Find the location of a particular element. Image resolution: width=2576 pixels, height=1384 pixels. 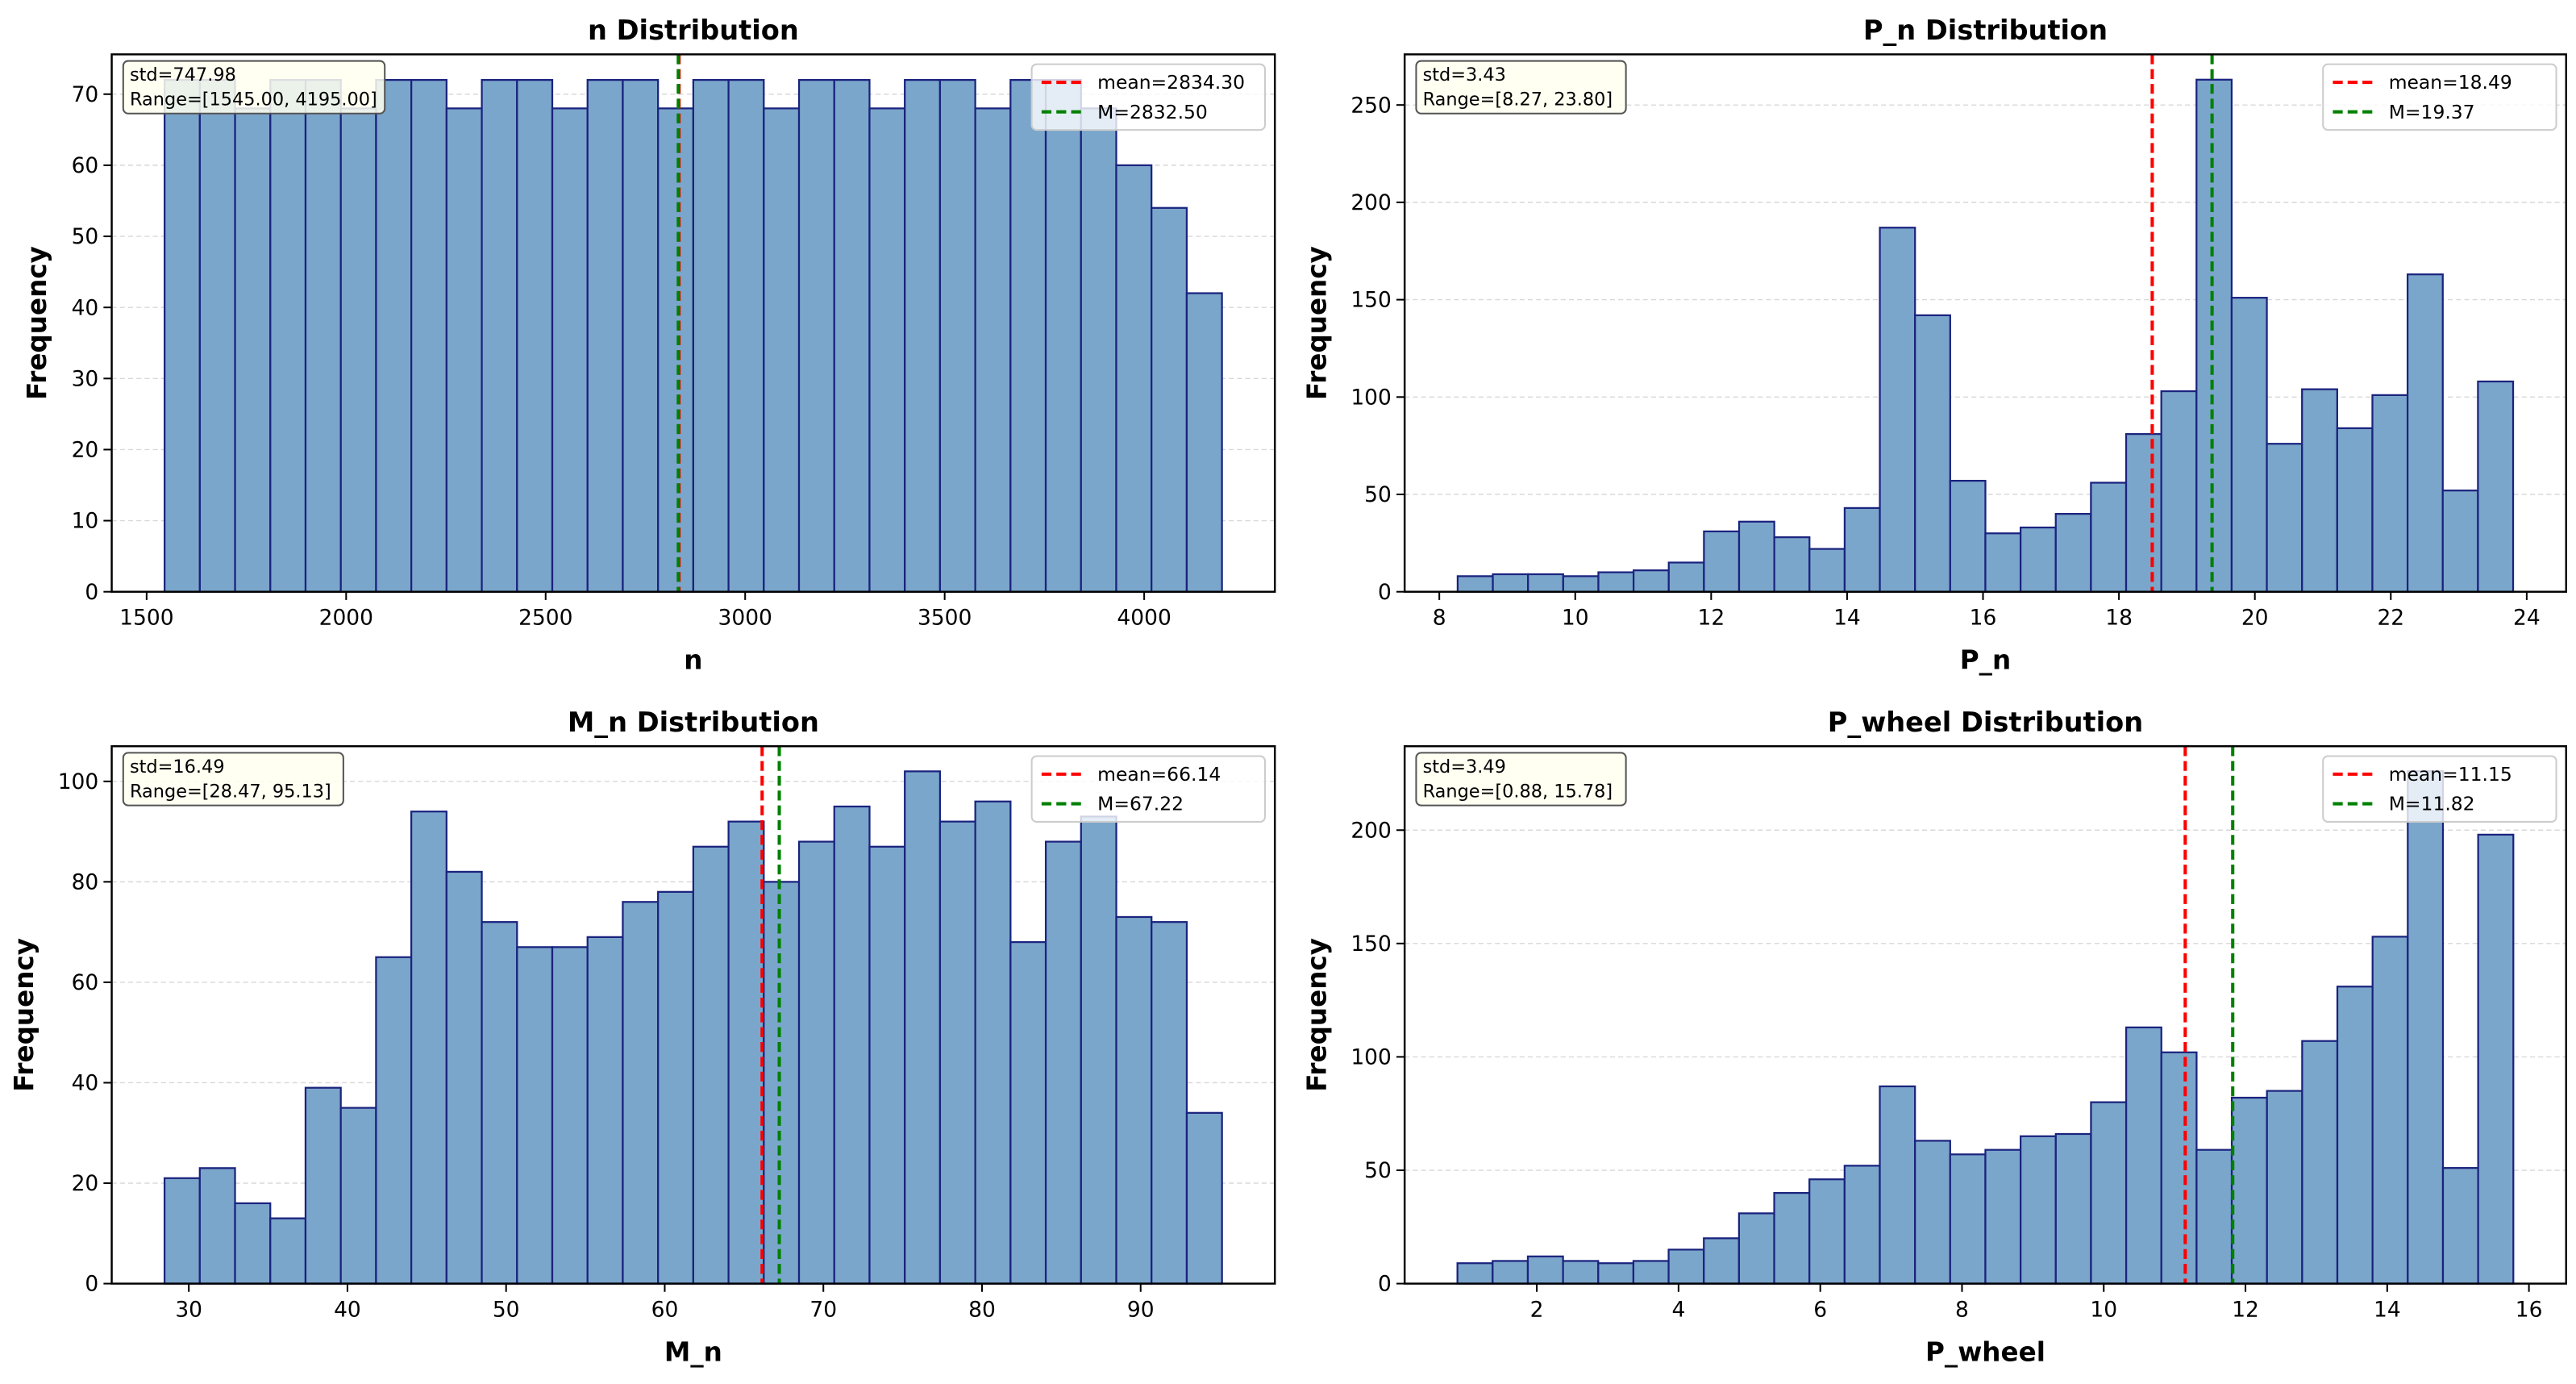

legend-median-label: M=2832.50 is located at coordinates (1153, 112).